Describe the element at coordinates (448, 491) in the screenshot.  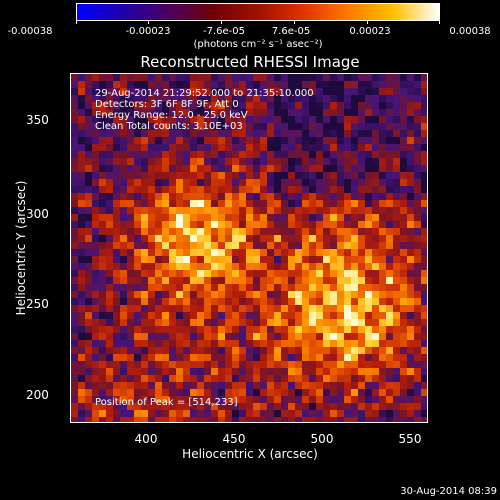
I see `timestamp: 30-Aug-2014 08:39` at that location.